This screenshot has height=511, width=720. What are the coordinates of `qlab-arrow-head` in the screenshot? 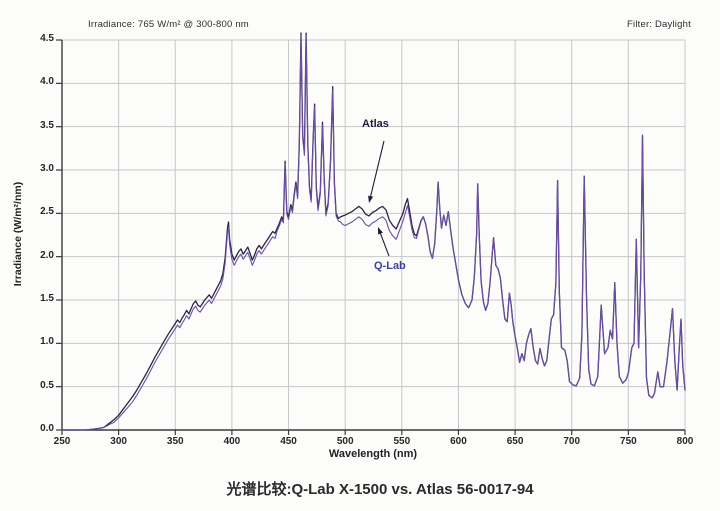 It's located at (380, 231).